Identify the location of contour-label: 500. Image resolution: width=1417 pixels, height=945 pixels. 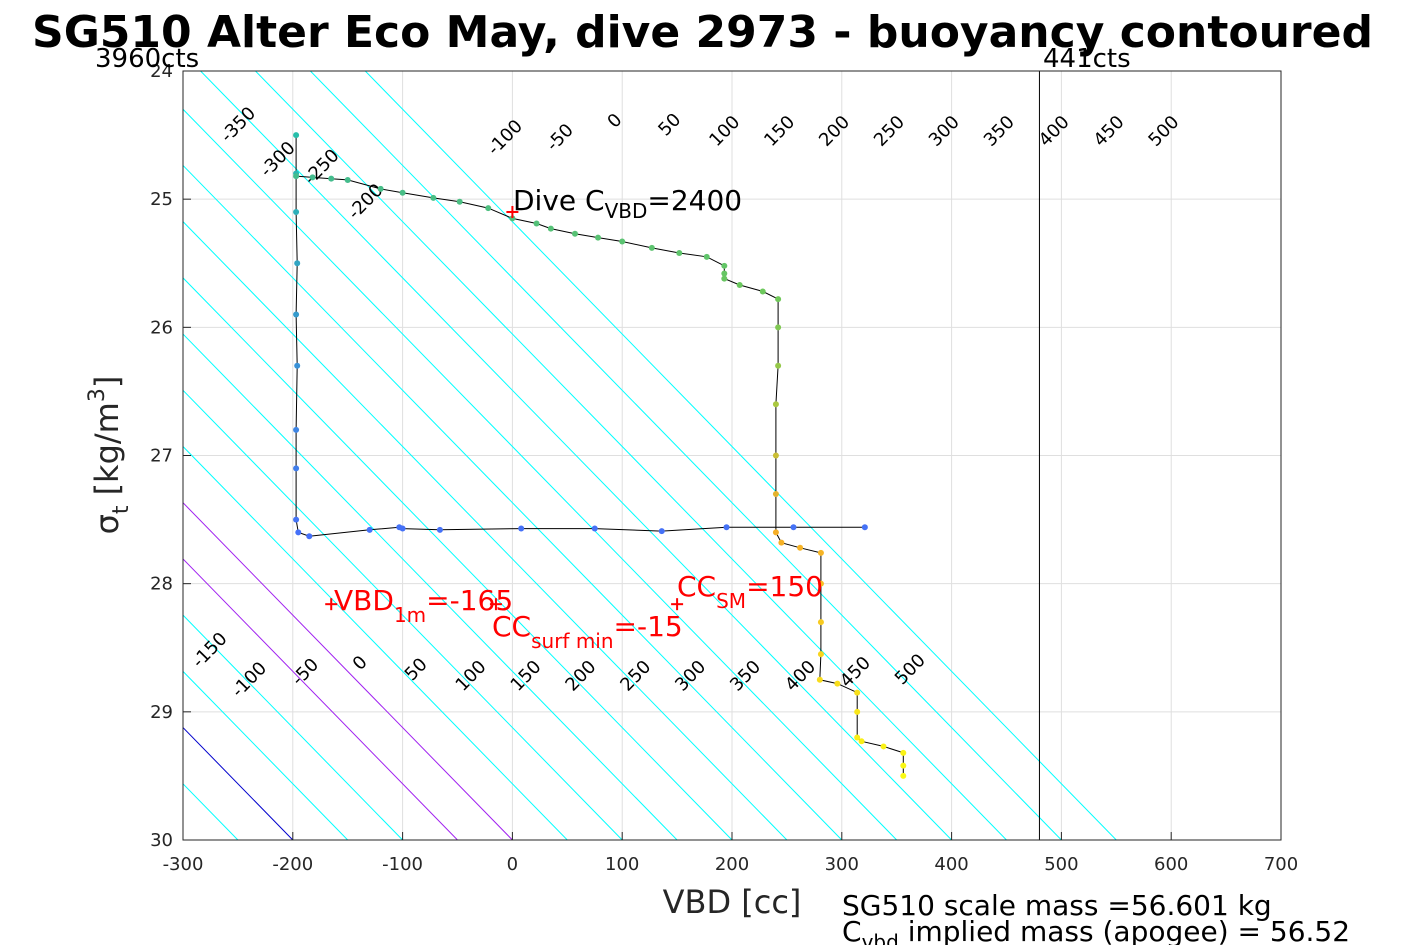
(1163, 131).